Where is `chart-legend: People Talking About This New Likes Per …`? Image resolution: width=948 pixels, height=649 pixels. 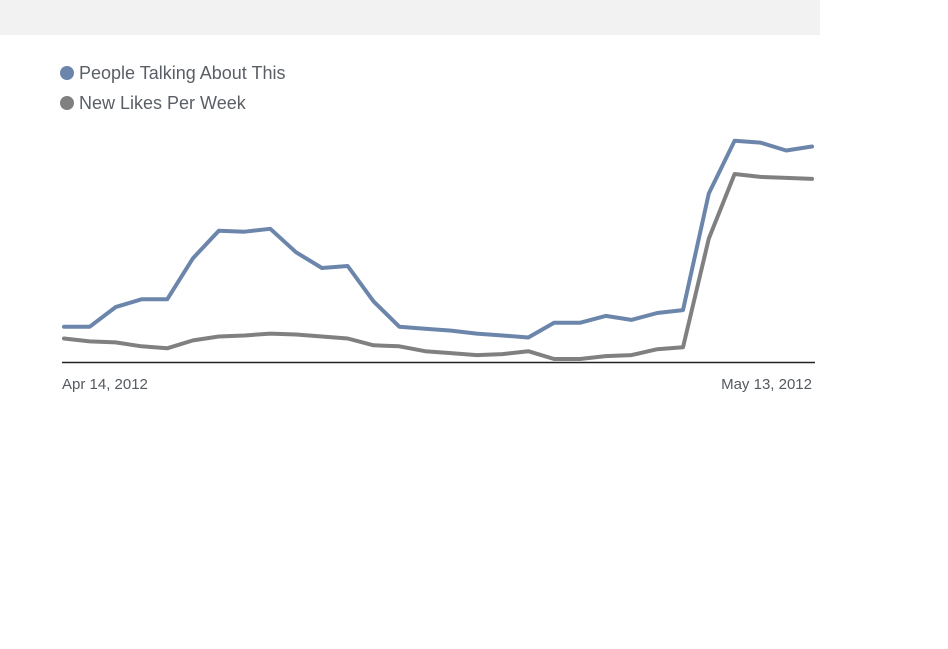 chart-legend: People Talking About This New Likes Per … is located at coordinates (172, 88).